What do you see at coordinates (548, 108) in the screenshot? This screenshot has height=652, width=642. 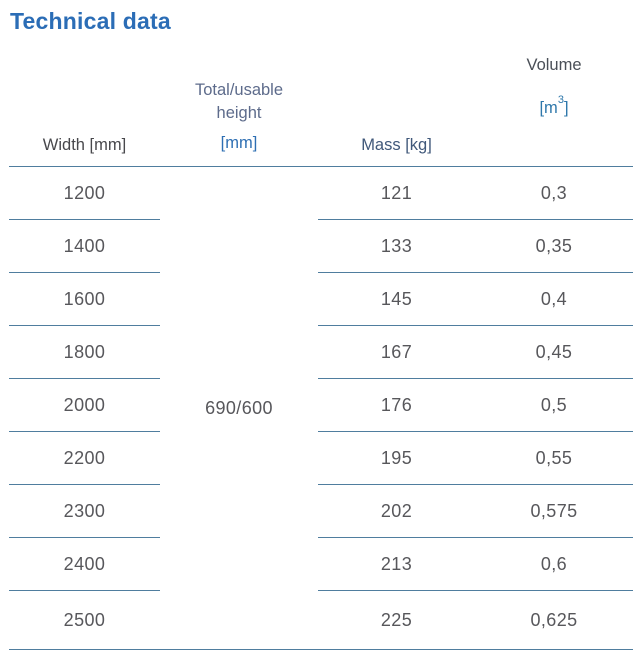 I see `volume-unit-open: [m` at bounding box center [548, 108].